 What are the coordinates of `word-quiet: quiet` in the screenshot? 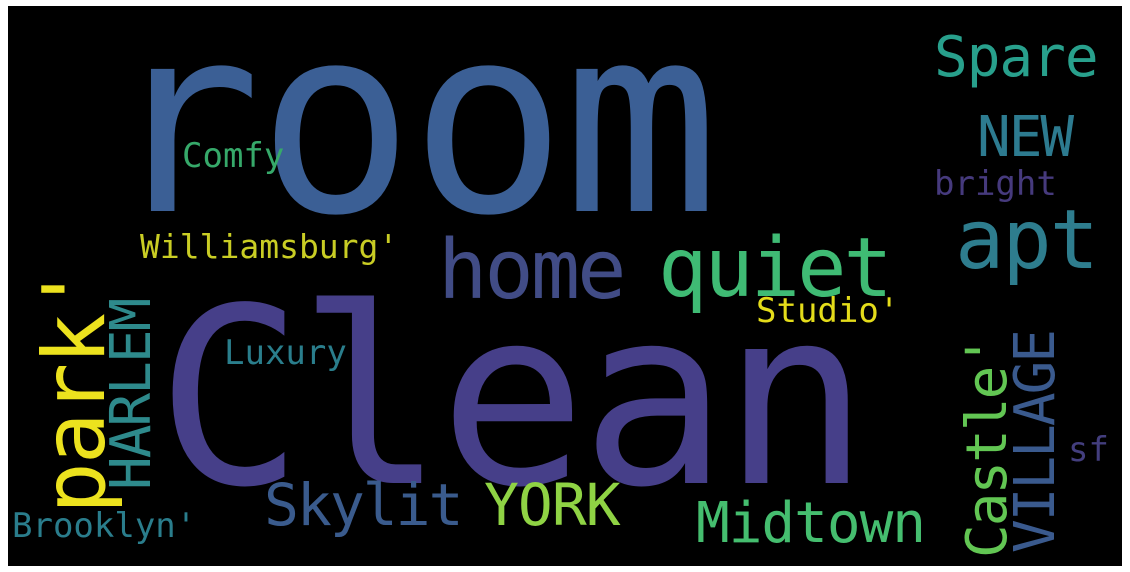 It's located at (775, 268).